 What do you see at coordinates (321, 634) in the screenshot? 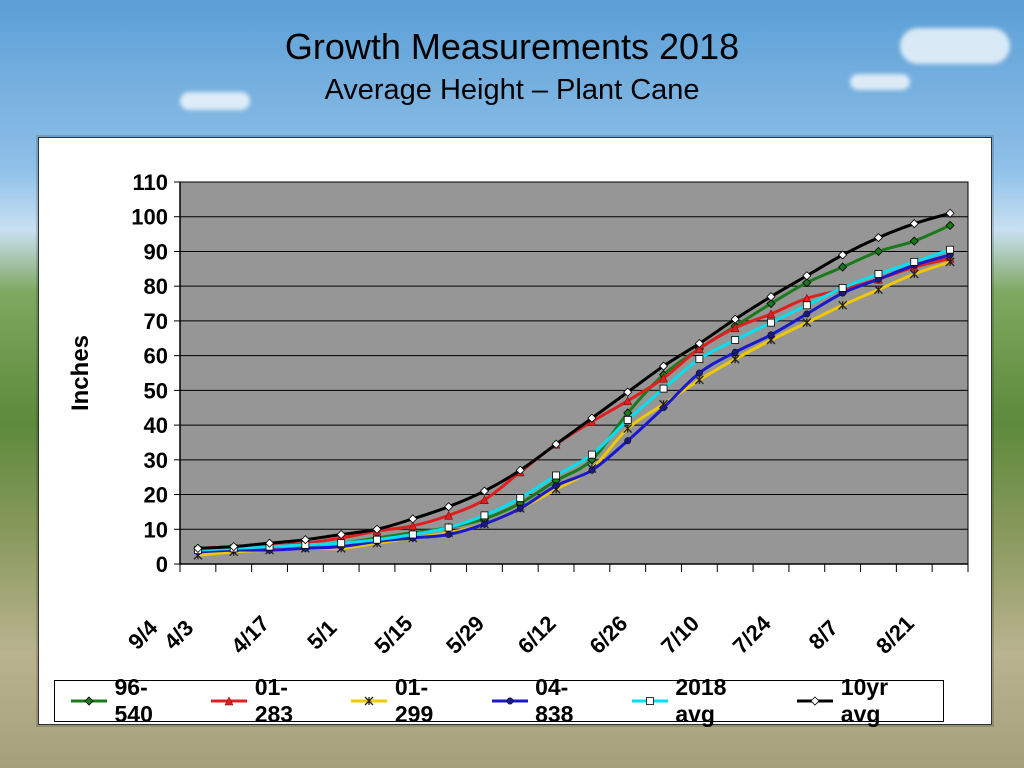
I see `x-tick-label: 5/1` at bounding box center [321, 634].